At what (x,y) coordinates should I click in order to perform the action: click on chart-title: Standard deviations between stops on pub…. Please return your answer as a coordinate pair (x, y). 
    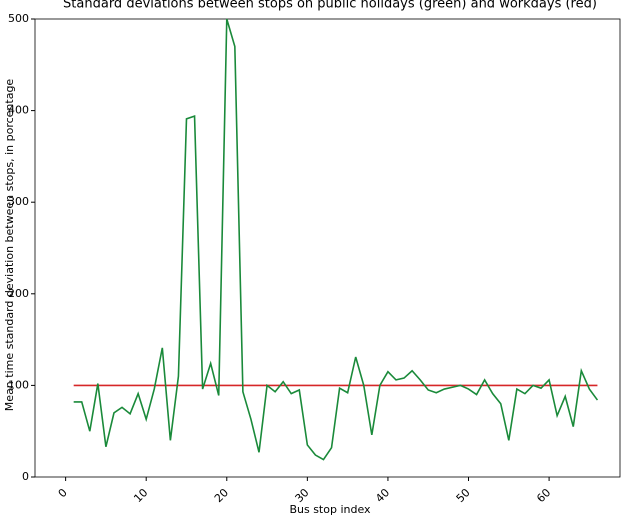
    Looking at the image, I should click on (330, 6).